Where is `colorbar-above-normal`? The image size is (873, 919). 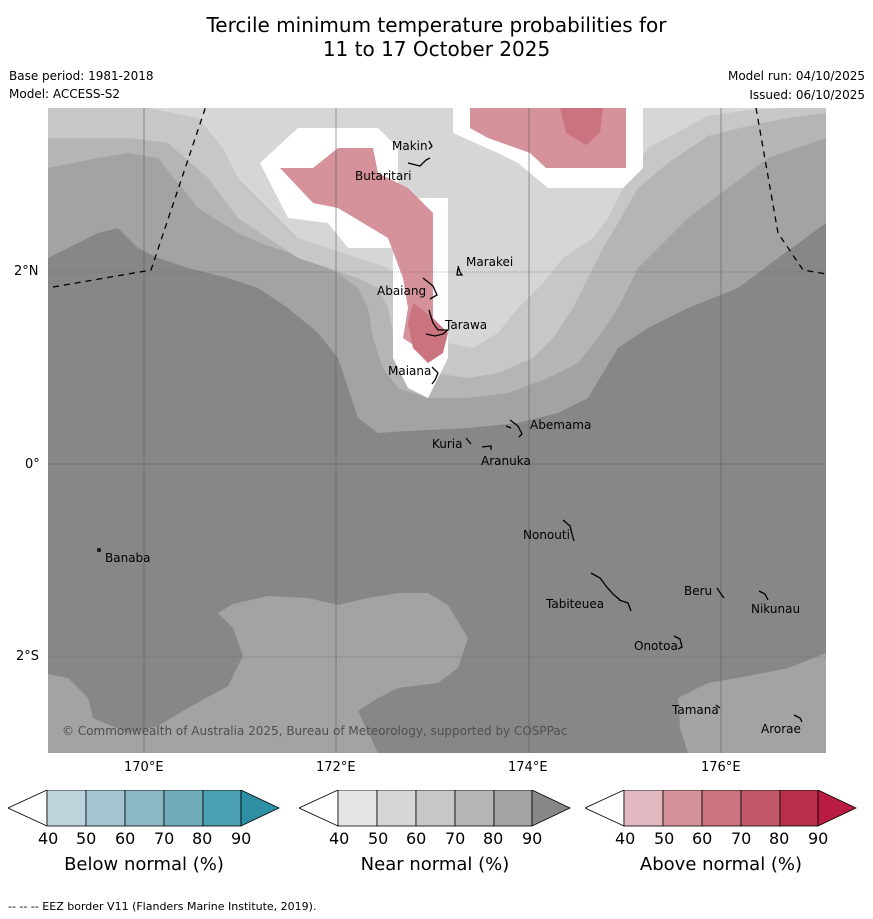
colorbar-above-normal is located at coordinates (721, 808).